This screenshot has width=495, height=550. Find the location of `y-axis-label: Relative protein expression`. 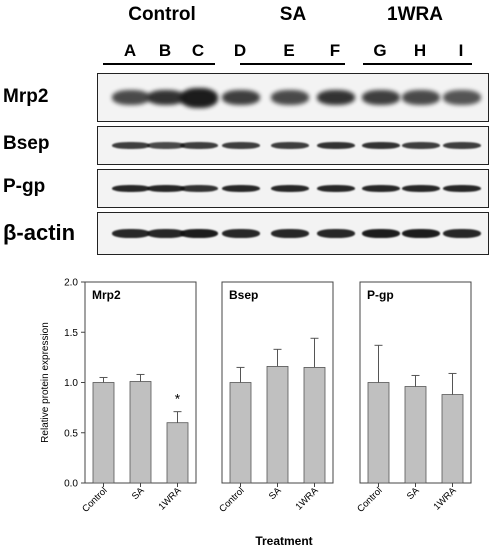

y-axis-label: Relative protein expression is located at coordinates (45, 382).